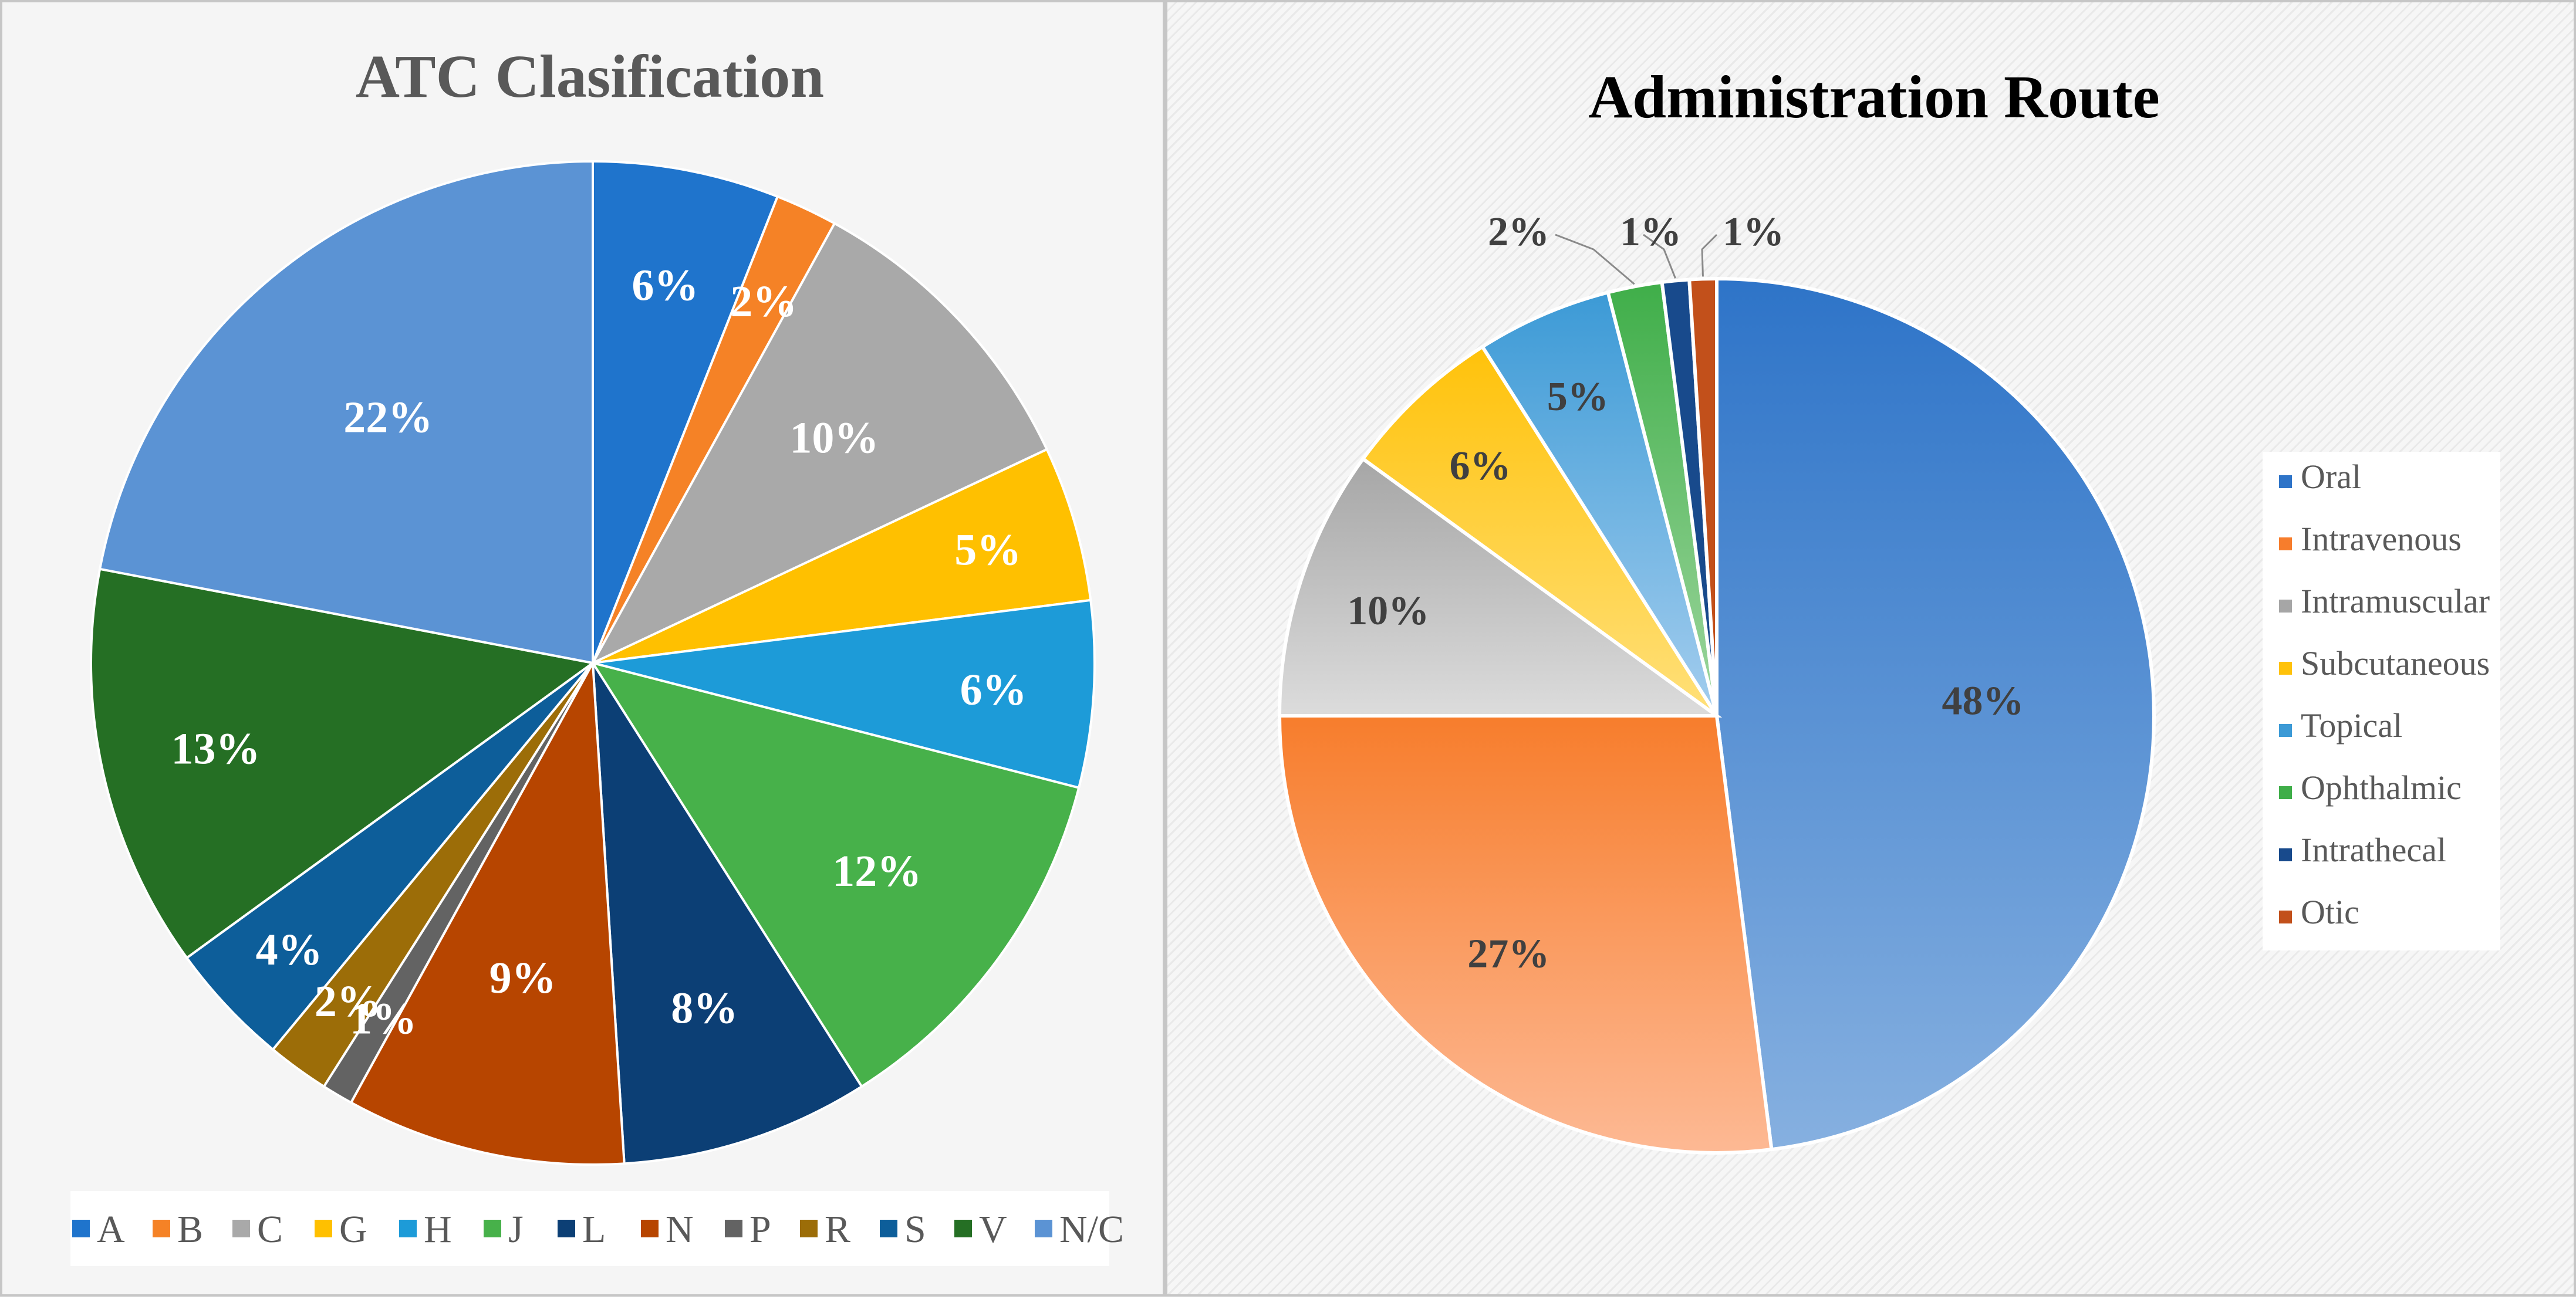 Image resolution: width=2576 pixels, height=1306 pixels. I want to click on atc-label-g: 5%, so click(987, 549).